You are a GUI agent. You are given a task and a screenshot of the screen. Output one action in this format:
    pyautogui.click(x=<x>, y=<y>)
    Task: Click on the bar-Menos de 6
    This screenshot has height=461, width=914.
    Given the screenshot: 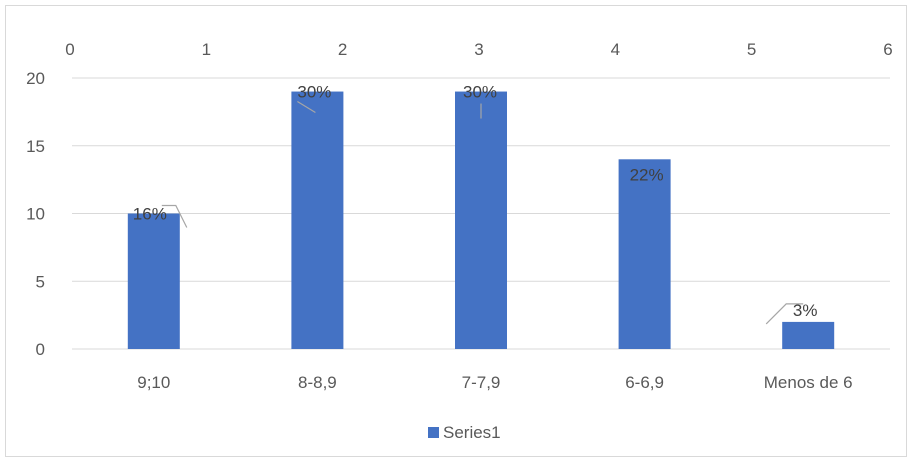 What is the action you would take?
    pyautogui.click(x=808, y=335)
    